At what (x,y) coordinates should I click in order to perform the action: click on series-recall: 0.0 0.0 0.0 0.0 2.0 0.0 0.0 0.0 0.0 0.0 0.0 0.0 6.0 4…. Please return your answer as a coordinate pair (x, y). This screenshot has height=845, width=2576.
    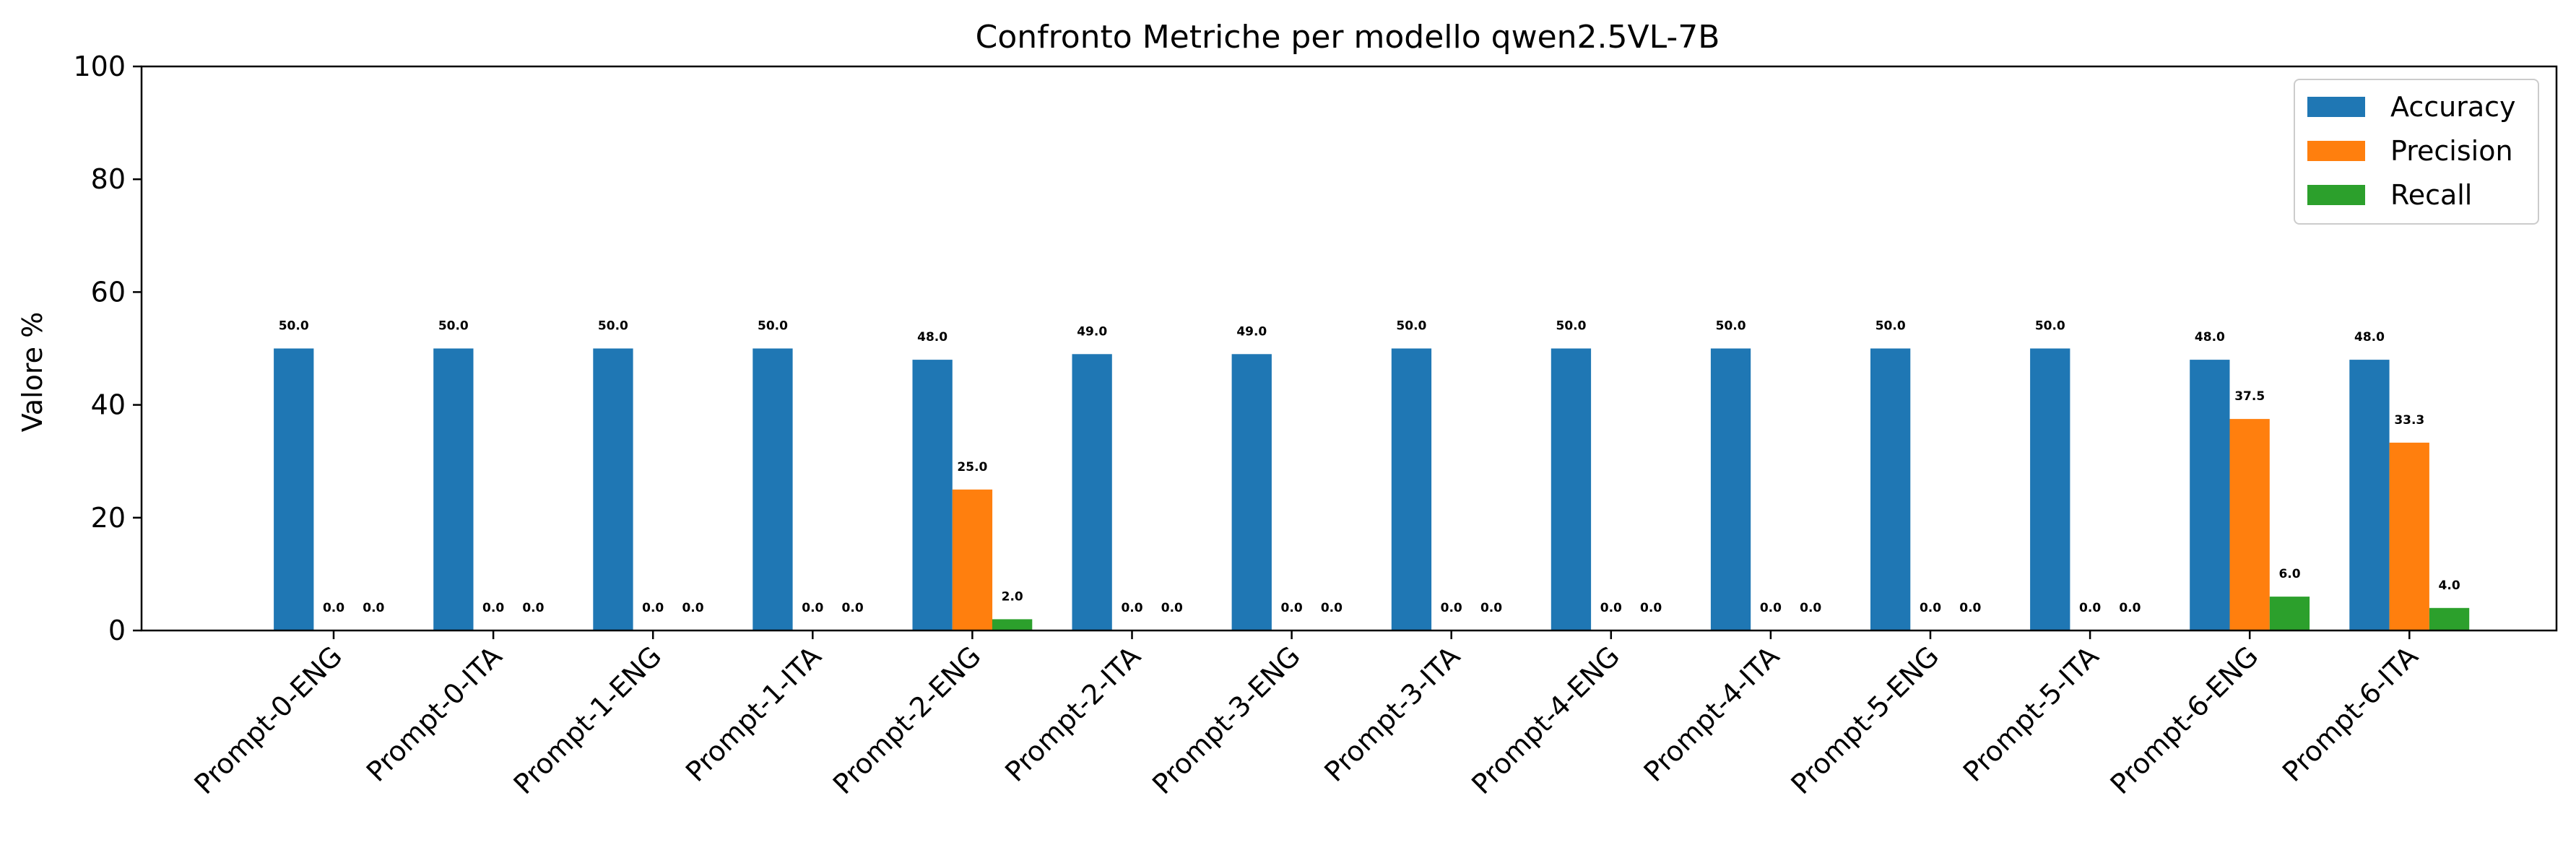
    Looking at the image, I should click on (1416, 598).